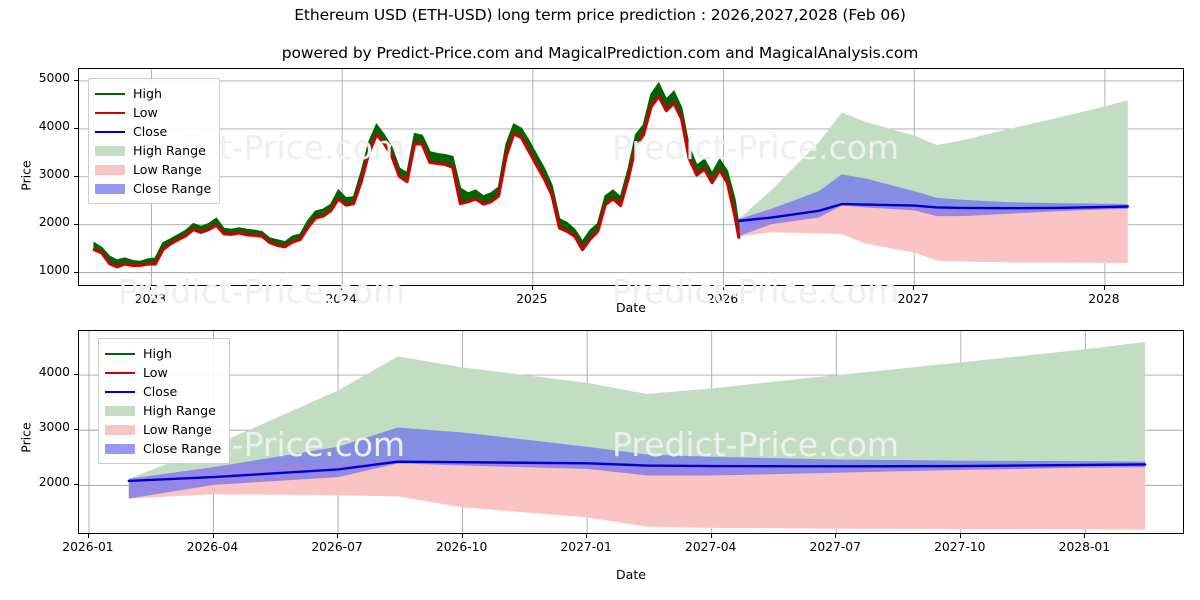  I want to click on bottom-x-axis-label: Date, so click(631, 574).